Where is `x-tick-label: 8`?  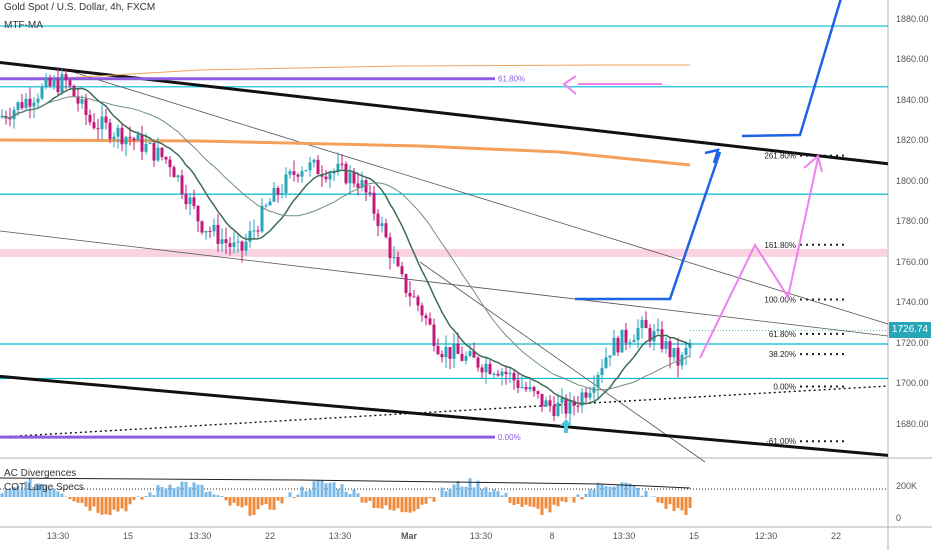
x-tick-label: 8 is located at coordinates (552, 536).